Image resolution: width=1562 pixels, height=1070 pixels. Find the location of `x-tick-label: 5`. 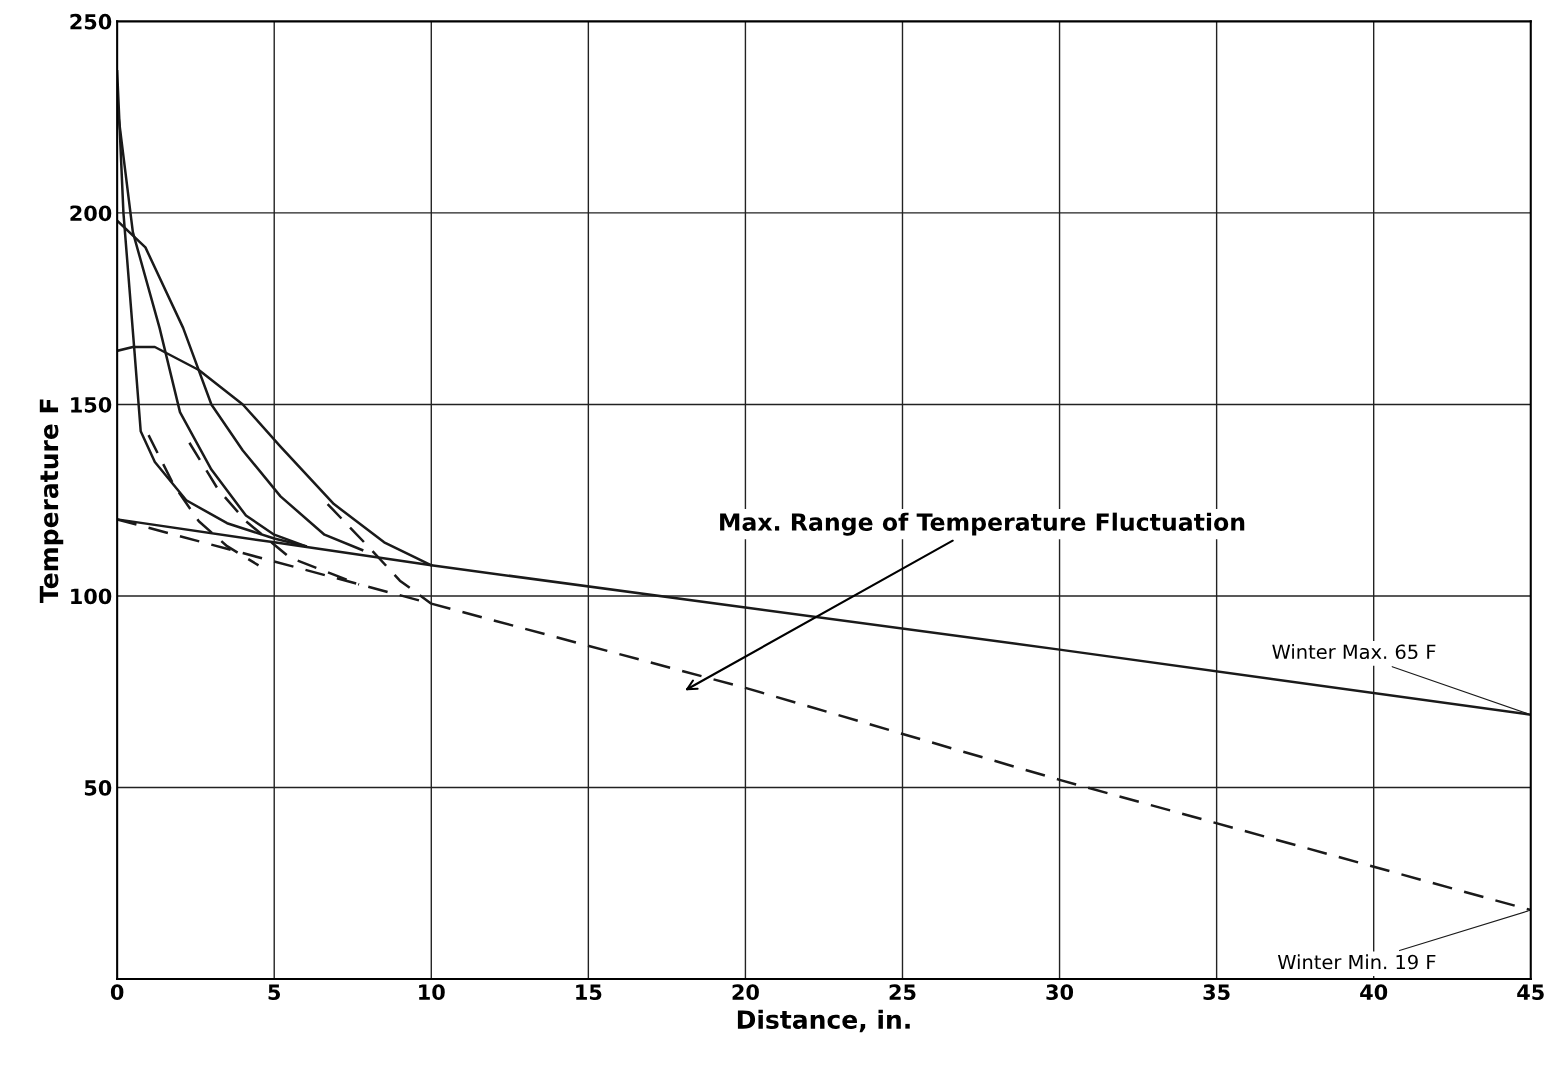

x-tick-label: 5 is located at coordinates (274, 992).